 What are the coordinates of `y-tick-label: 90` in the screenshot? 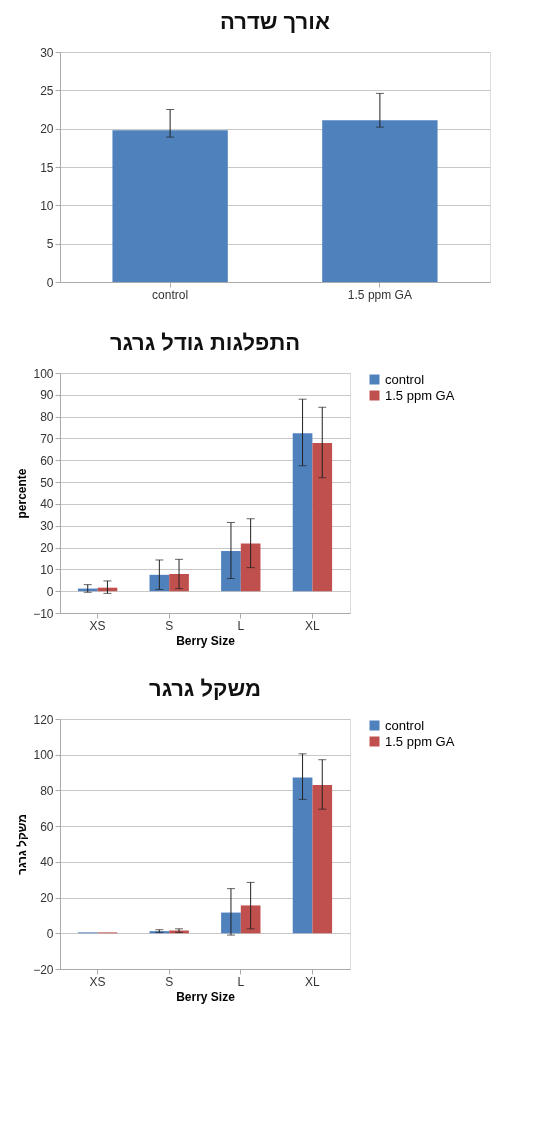 It's located at (47, 395).